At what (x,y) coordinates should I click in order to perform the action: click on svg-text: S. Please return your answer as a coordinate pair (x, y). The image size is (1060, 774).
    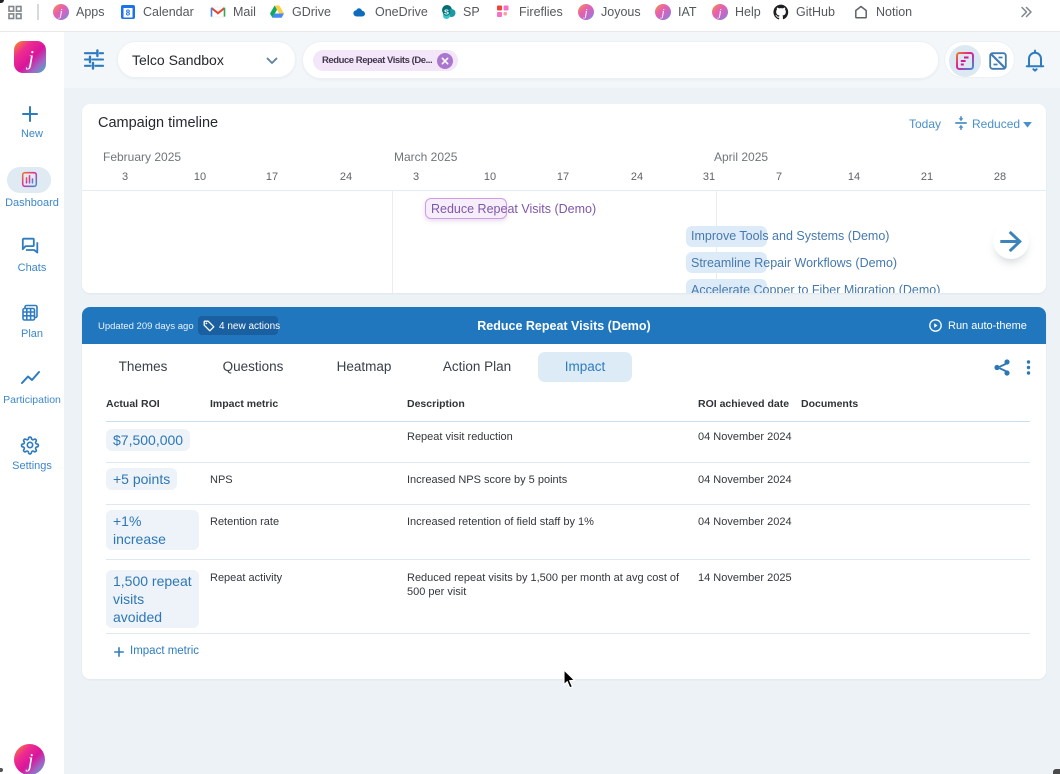
    Looking at the image, I should click on (446, 12).